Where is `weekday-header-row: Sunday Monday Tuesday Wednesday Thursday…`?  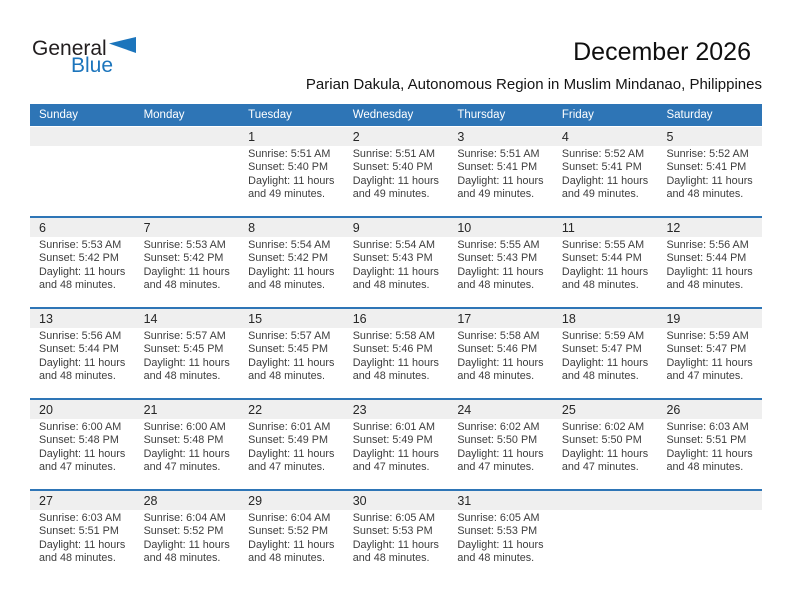 weekday-header-row: Sunday Monday Tuesday Wednesday Thursday… is located at coordinates (396, 115).